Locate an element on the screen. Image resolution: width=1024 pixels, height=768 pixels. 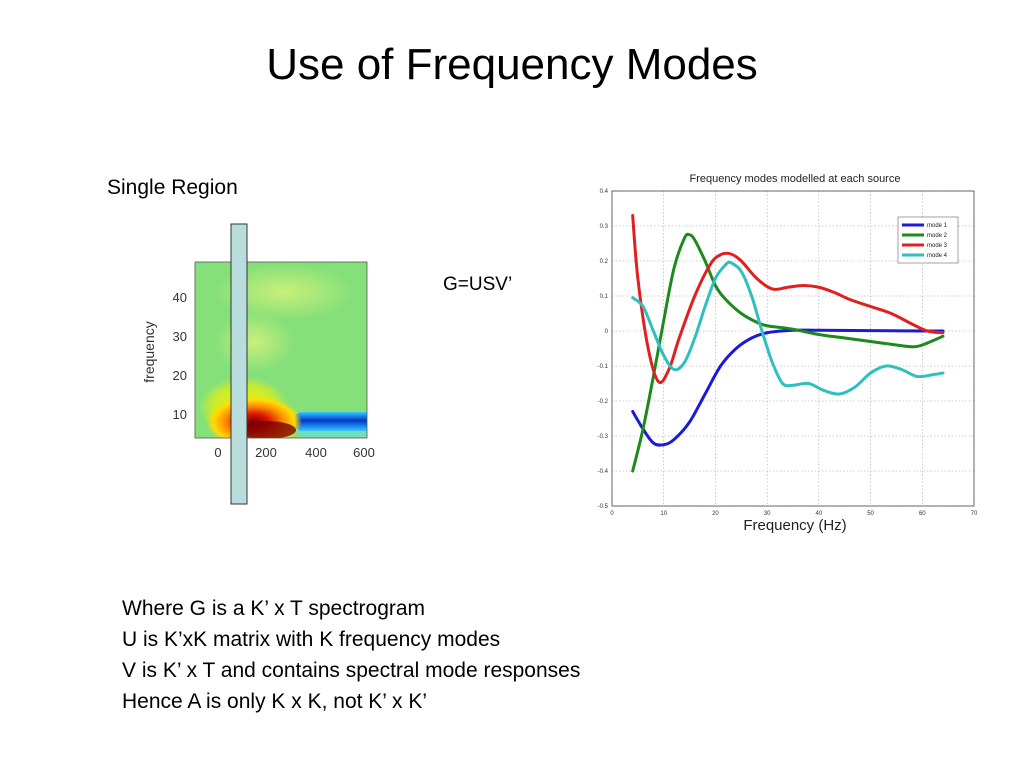
spectrogram-image is located at coordinates (281, 350).